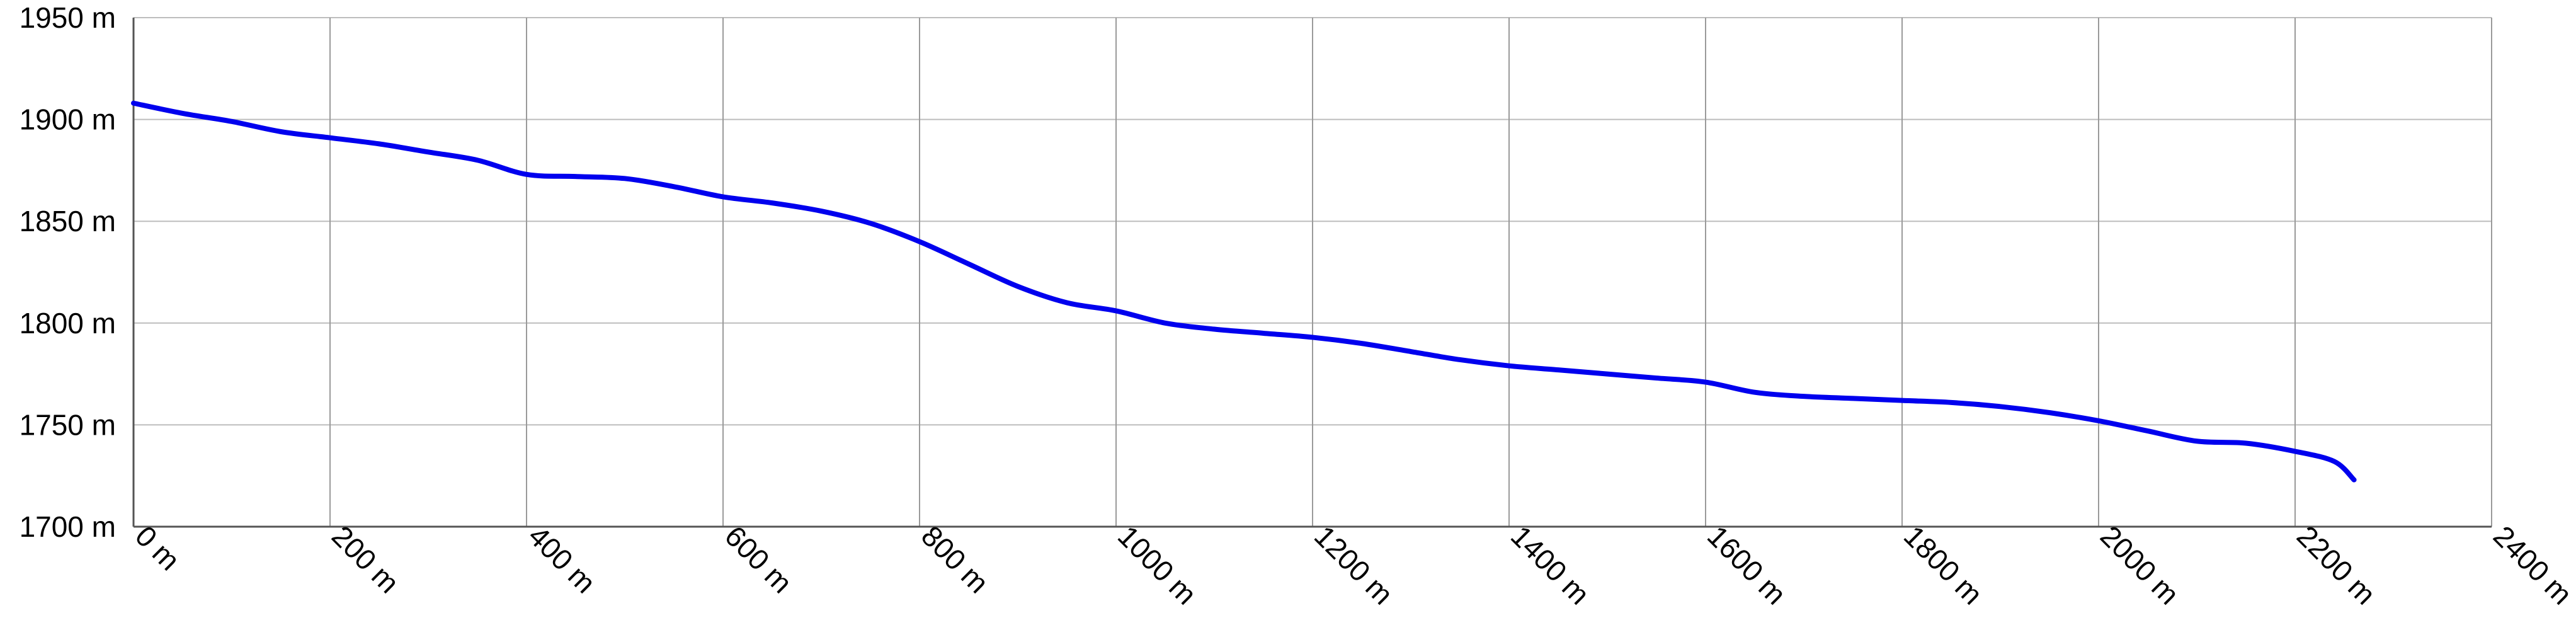 This screenshot has height=630, width=2576. I want to click on x-tick-label: 2200 m, so click(2336, 564).